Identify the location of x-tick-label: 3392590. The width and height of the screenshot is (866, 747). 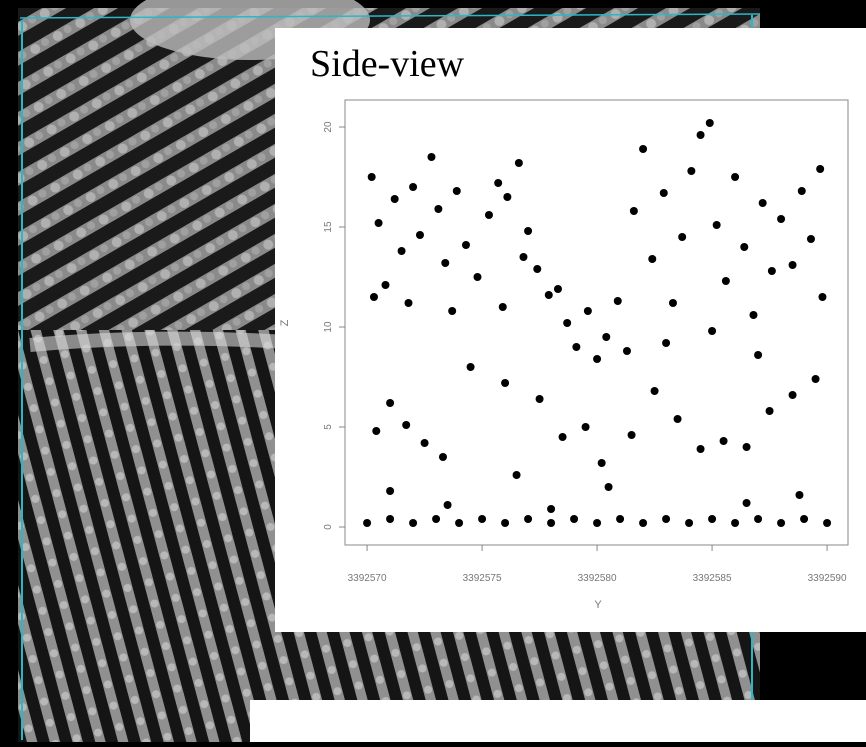
(827, 578).